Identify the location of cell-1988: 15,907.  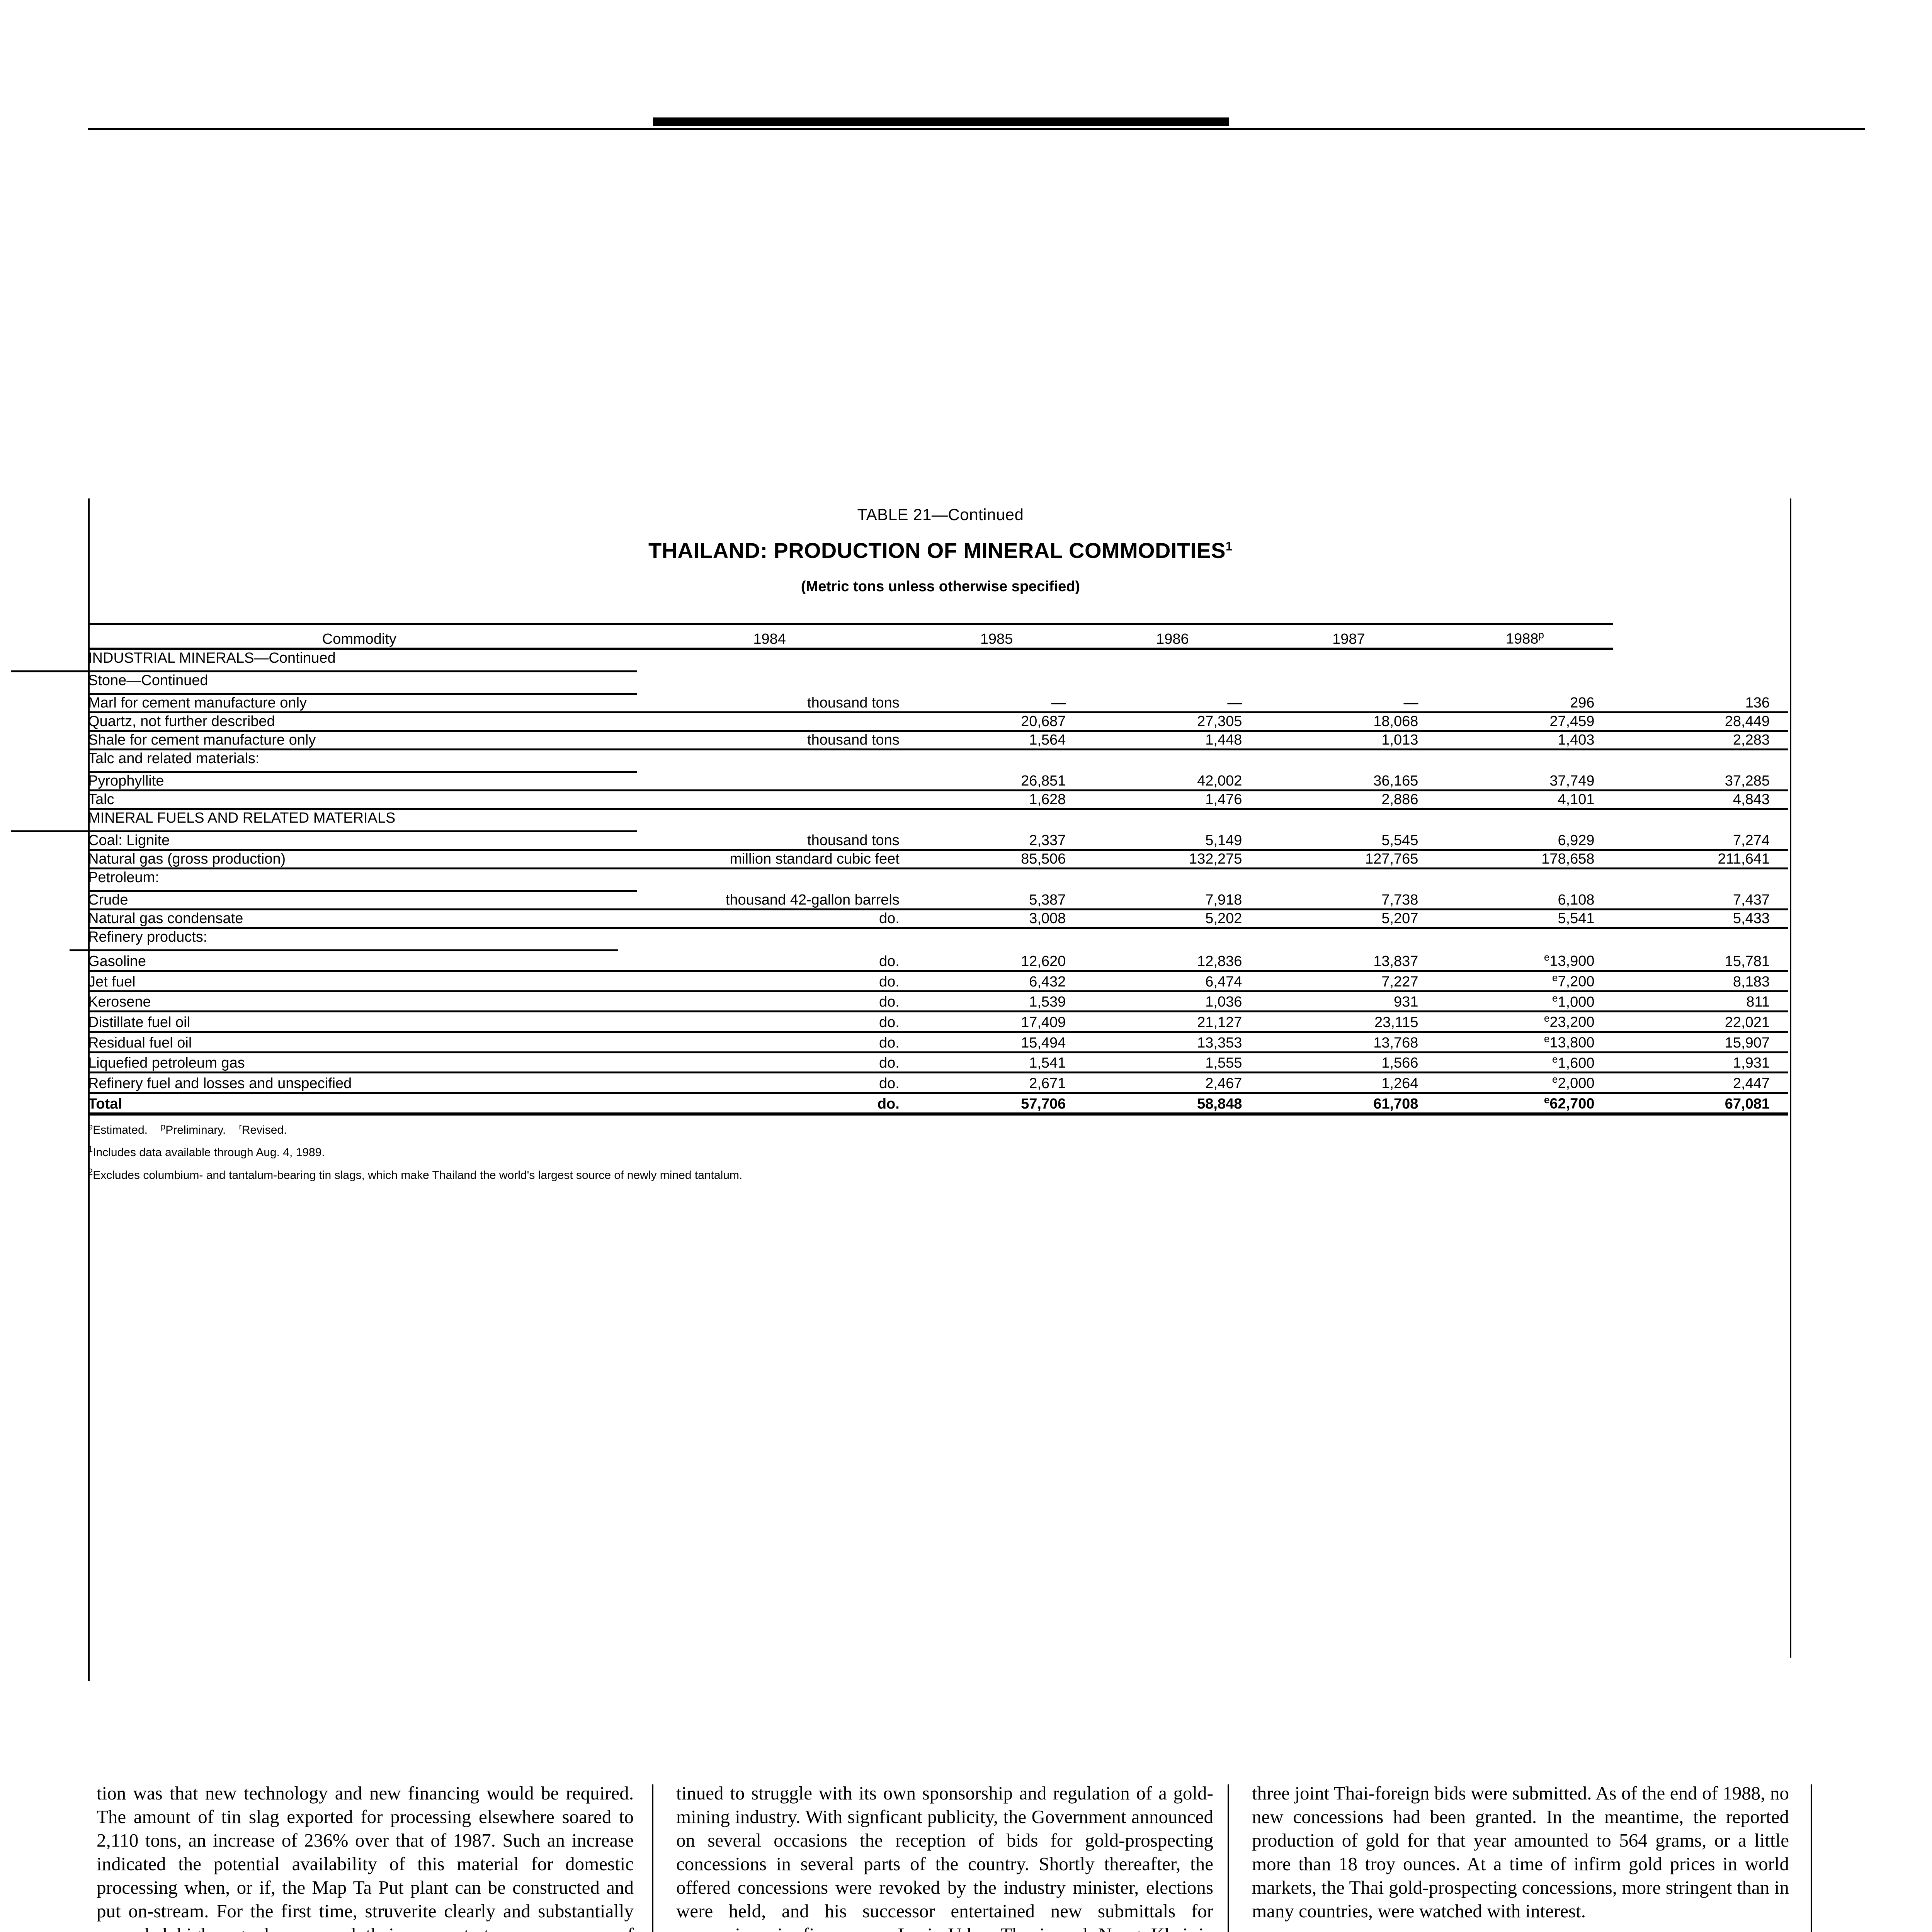
(1747, 1042).